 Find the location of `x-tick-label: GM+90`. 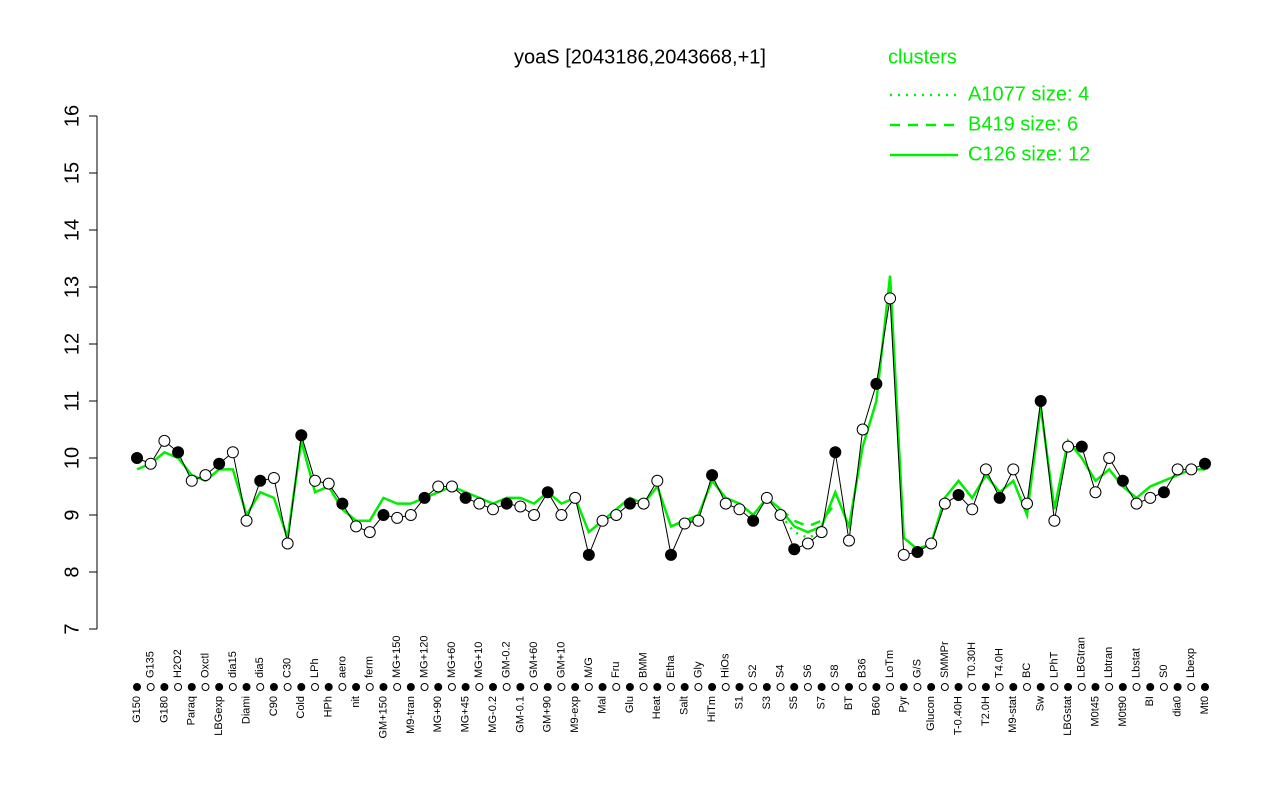

x-tick-label: GM+90 is located at coordinates (548, 714).